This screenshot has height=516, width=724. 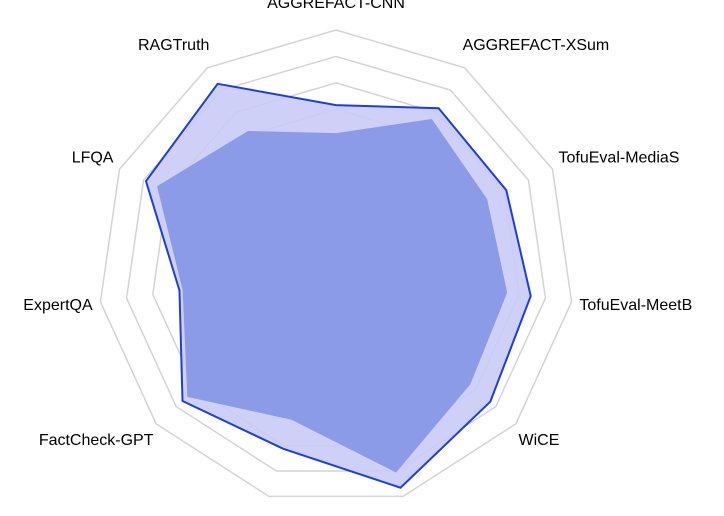 I want to click on axis-label: TofuEval-MediaS, so click(x=619, y=158).